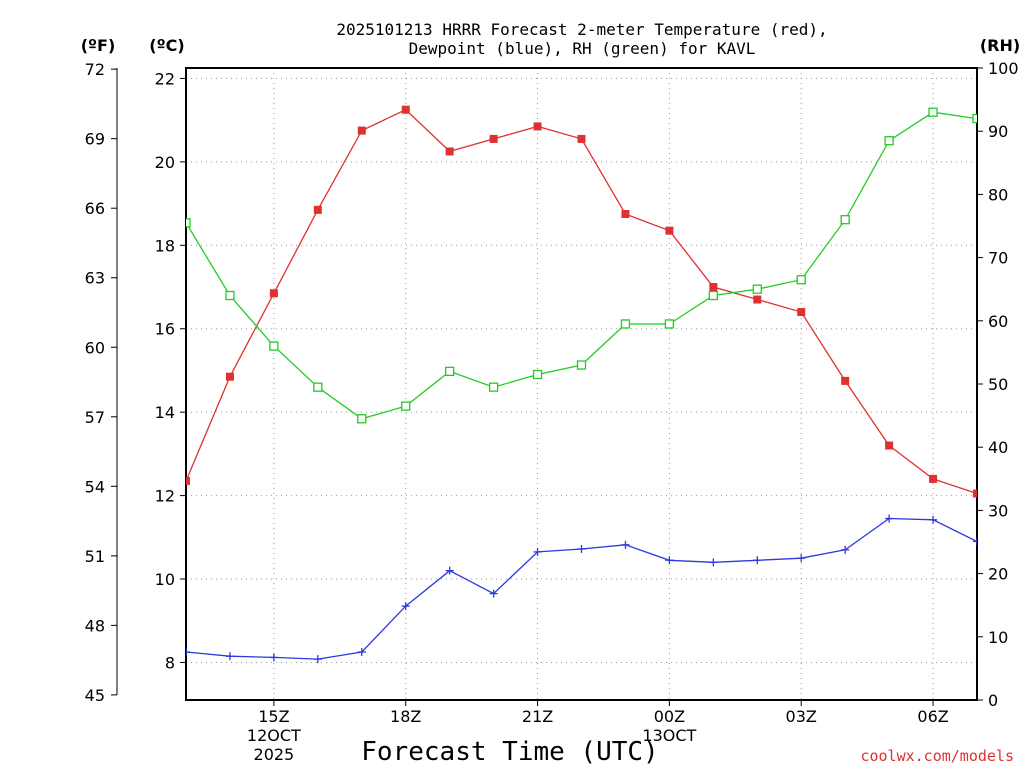 This screenshot has height=768, width=1024. Describe the element at coordinates (274, 754) in the screenshot. I see `date-label: 2025` at that location.